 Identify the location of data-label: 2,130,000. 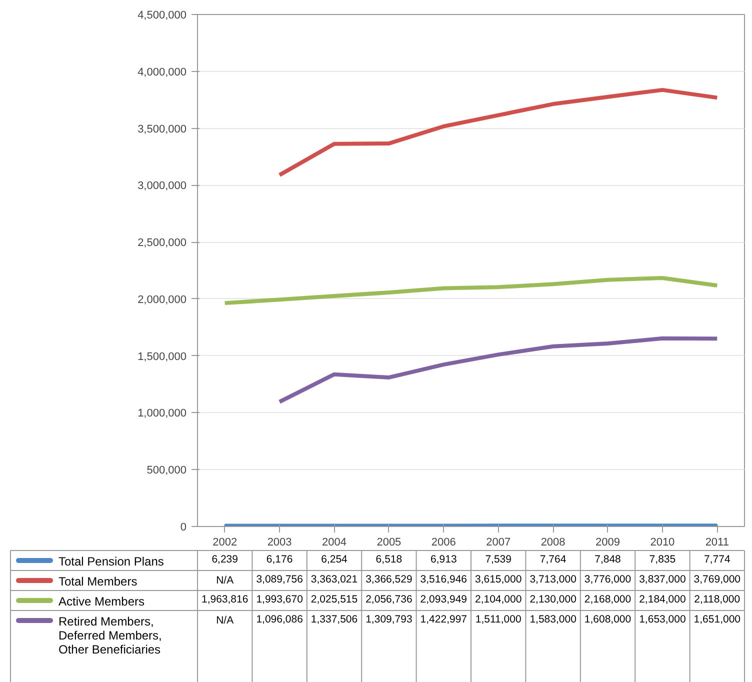
(553, 600).